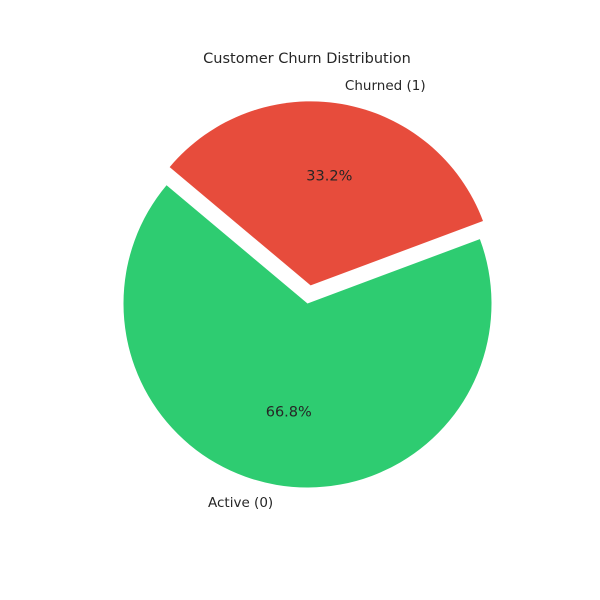  I want to click on chart-title: Customer Churn Distribution, so click(307, 59).